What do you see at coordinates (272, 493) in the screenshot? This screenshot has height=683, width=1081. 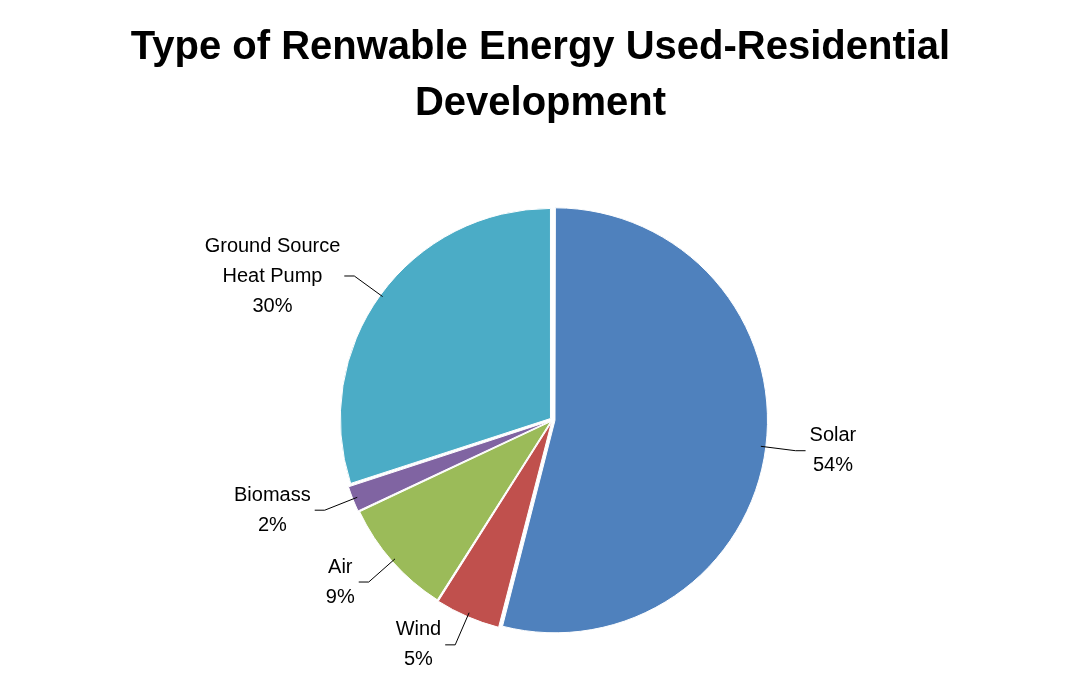 I see `slice-label: Biomass` at bounding box center [272, 493].